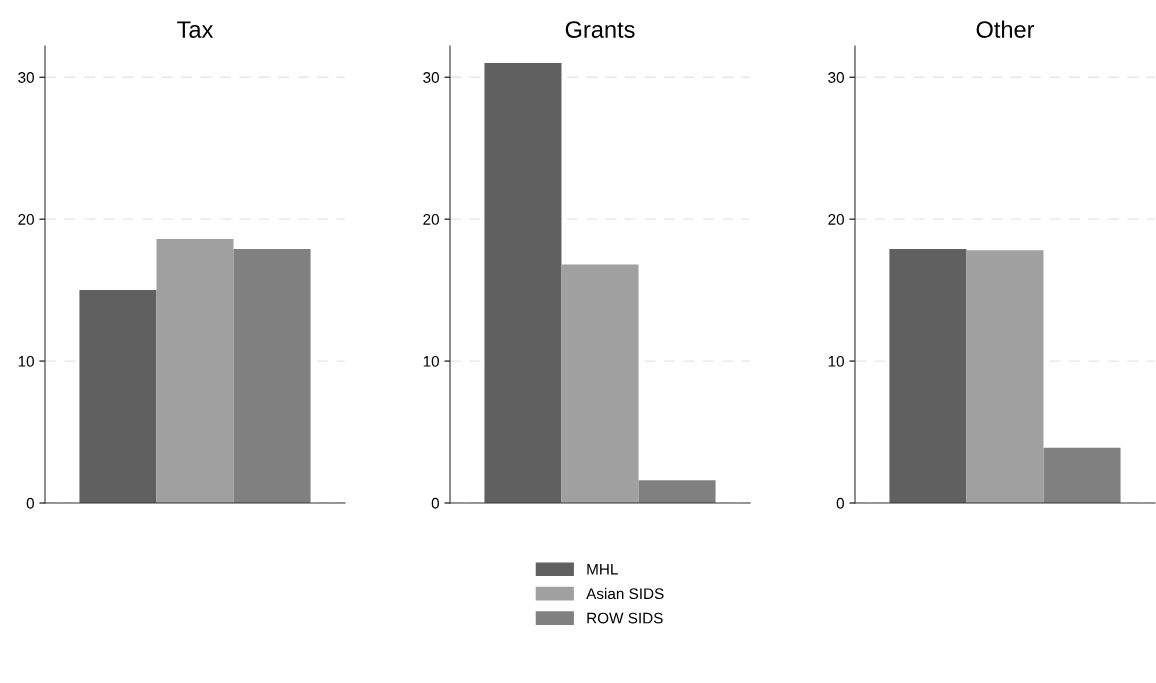  I want to click on chart-title: Grants, so click(600, 29).